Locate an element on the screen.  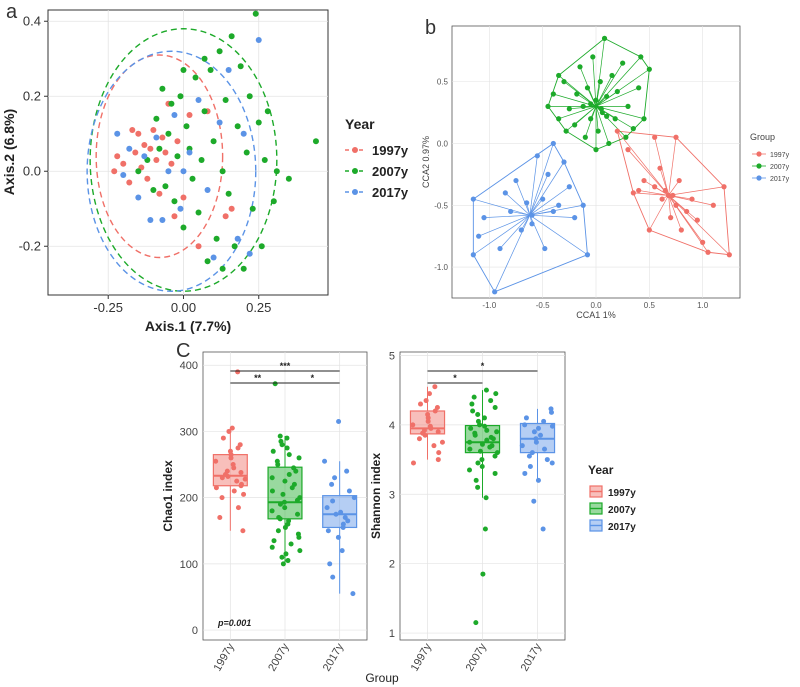
panel-b-hulls is located at coordinates (601, 165).